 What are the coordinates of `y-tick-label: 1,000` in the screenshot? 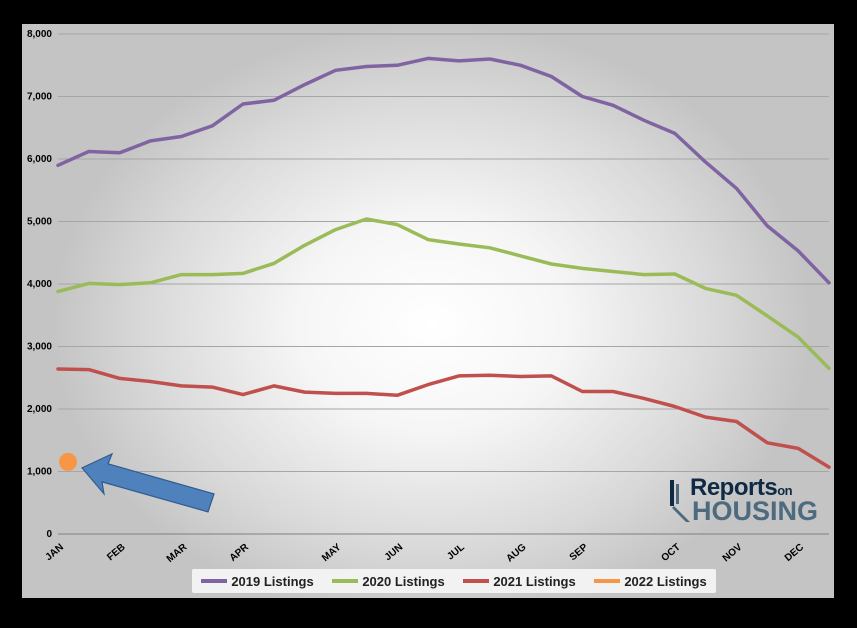 It's located at (39, 472).